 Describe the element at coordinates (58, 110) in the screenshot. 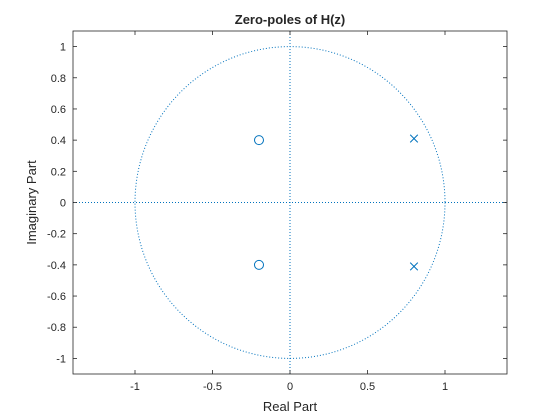

I see `y-tick-label: 0.6` at that location.